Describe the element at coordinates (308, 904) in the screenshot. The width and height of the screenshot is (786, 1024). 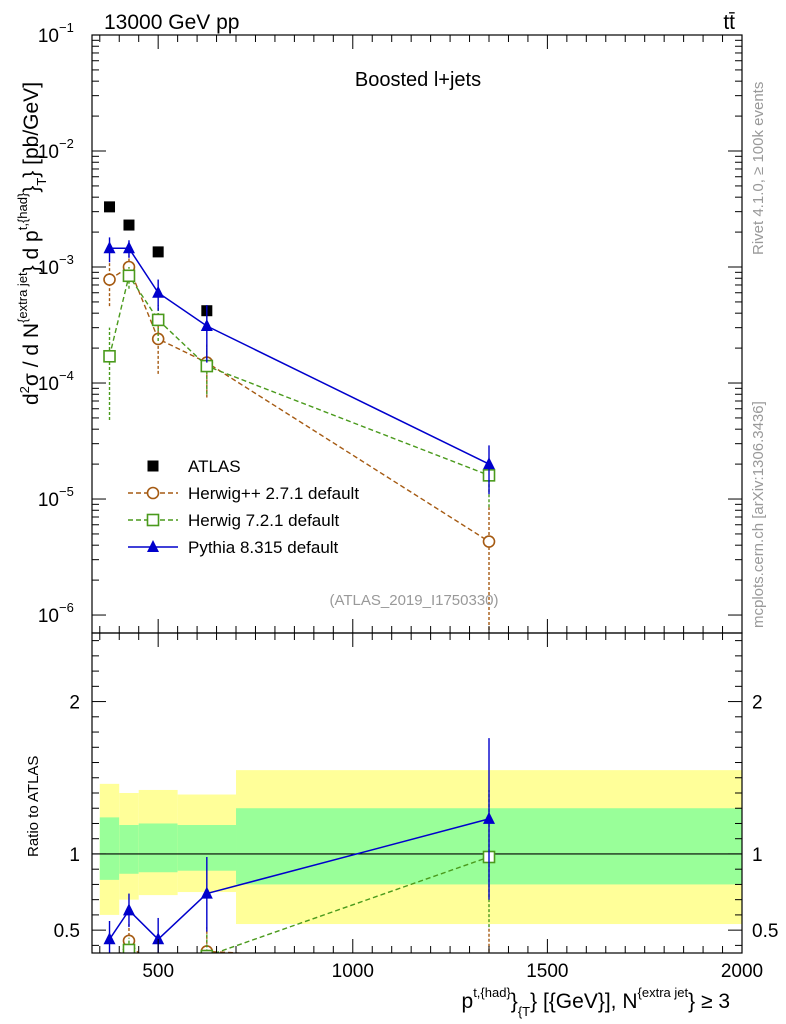
I see `lower-herwig-7-2-1-default-line` at that location.